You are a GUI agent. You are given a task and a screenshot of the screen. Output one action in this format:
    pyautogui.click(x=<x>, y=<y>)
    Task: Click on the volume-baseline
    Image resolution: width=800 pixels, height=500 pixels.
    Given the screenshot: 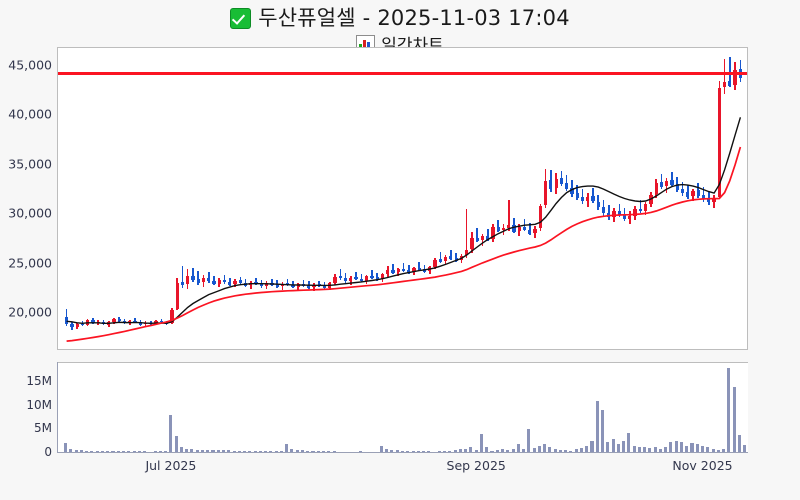 What is the action you would take?
    pyautogui.click(x=402, y=452)
    